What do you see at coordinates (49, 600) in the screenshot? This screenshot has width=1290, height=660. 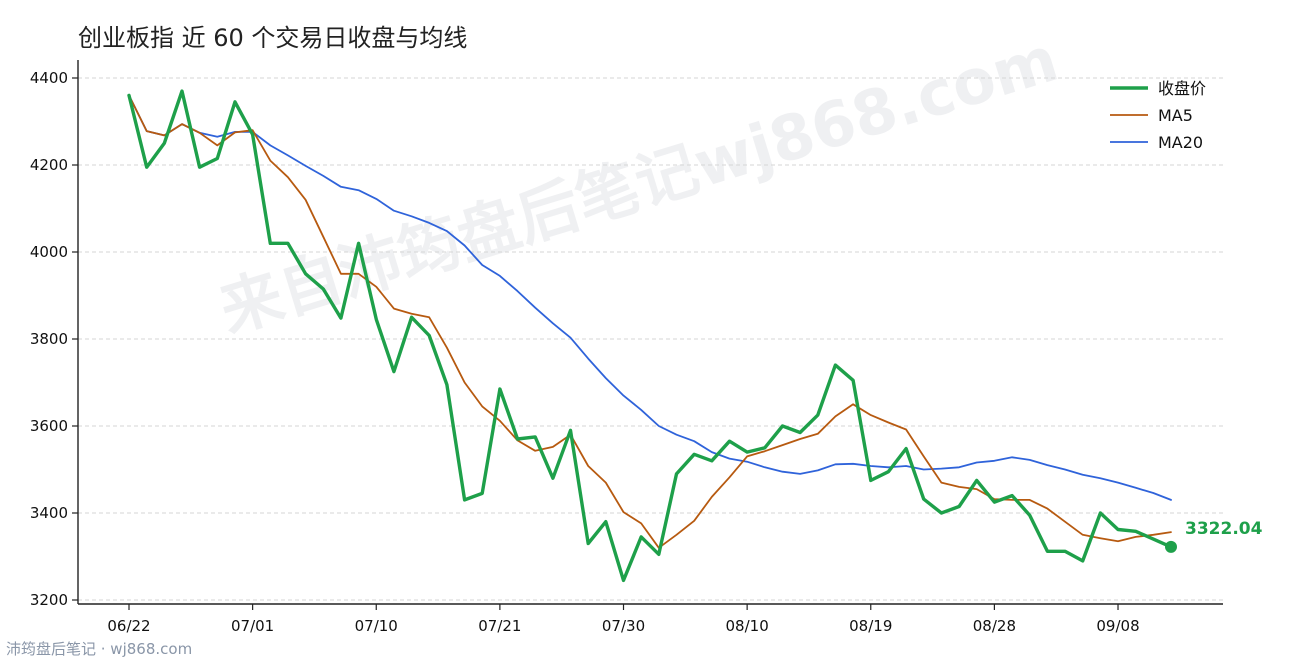 I see `y-tick-label: 3200` at bounding box center [49, 600].